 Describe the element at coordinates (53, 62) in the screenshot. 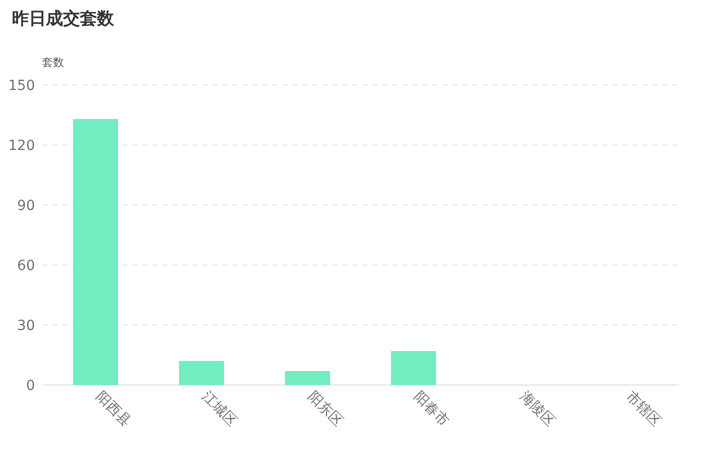

I see `y-axis-title: 套数` at that location.